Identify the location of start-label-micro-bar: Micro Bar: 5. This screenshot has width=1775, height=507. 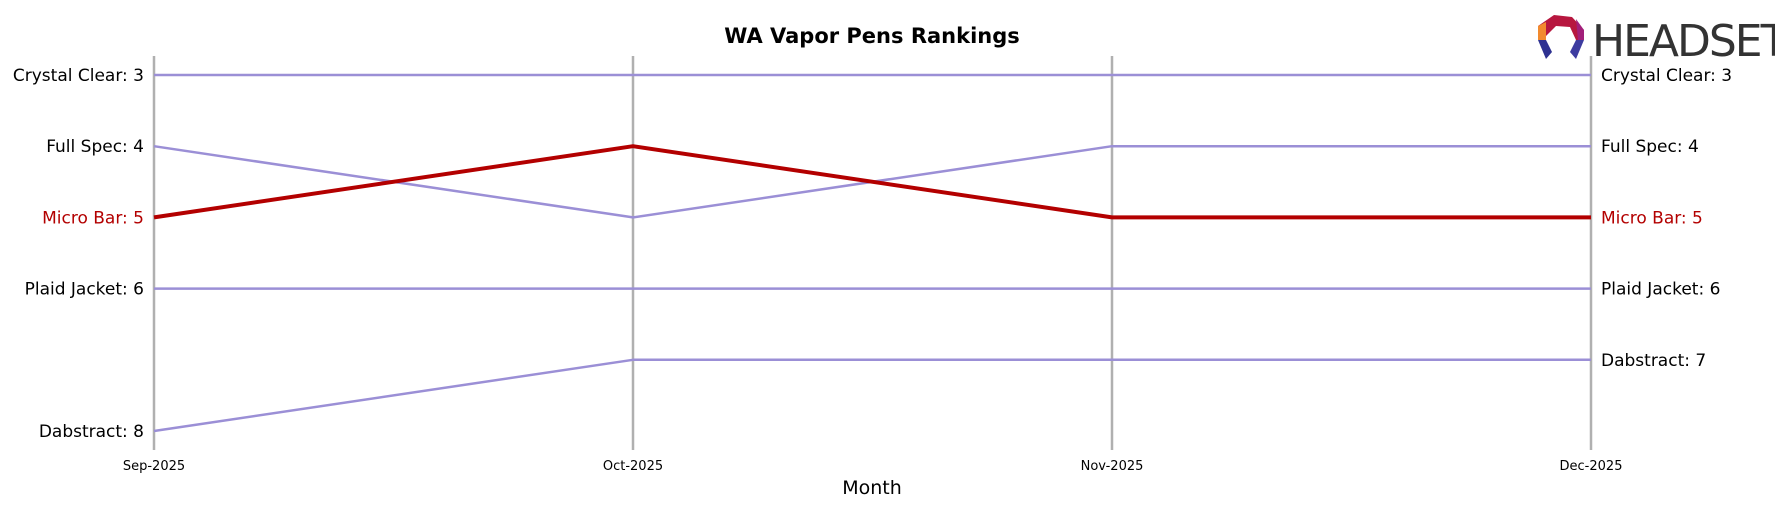
(93, 218).